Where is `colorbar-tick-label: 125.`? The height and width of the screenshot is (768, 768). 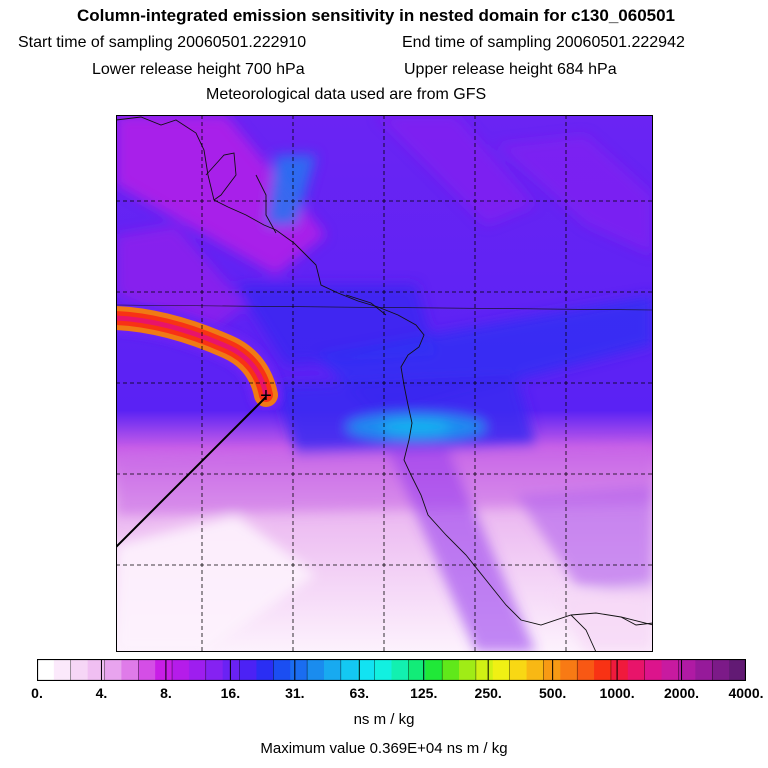 colorbar-tick-label: 125. is located at coordinates (424, 693).